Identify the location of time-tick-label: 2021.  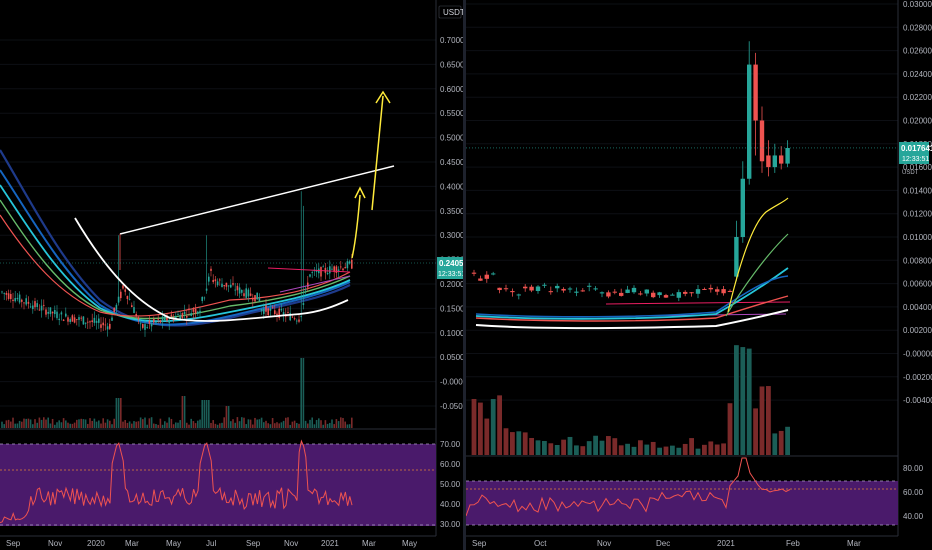
(330, 543).